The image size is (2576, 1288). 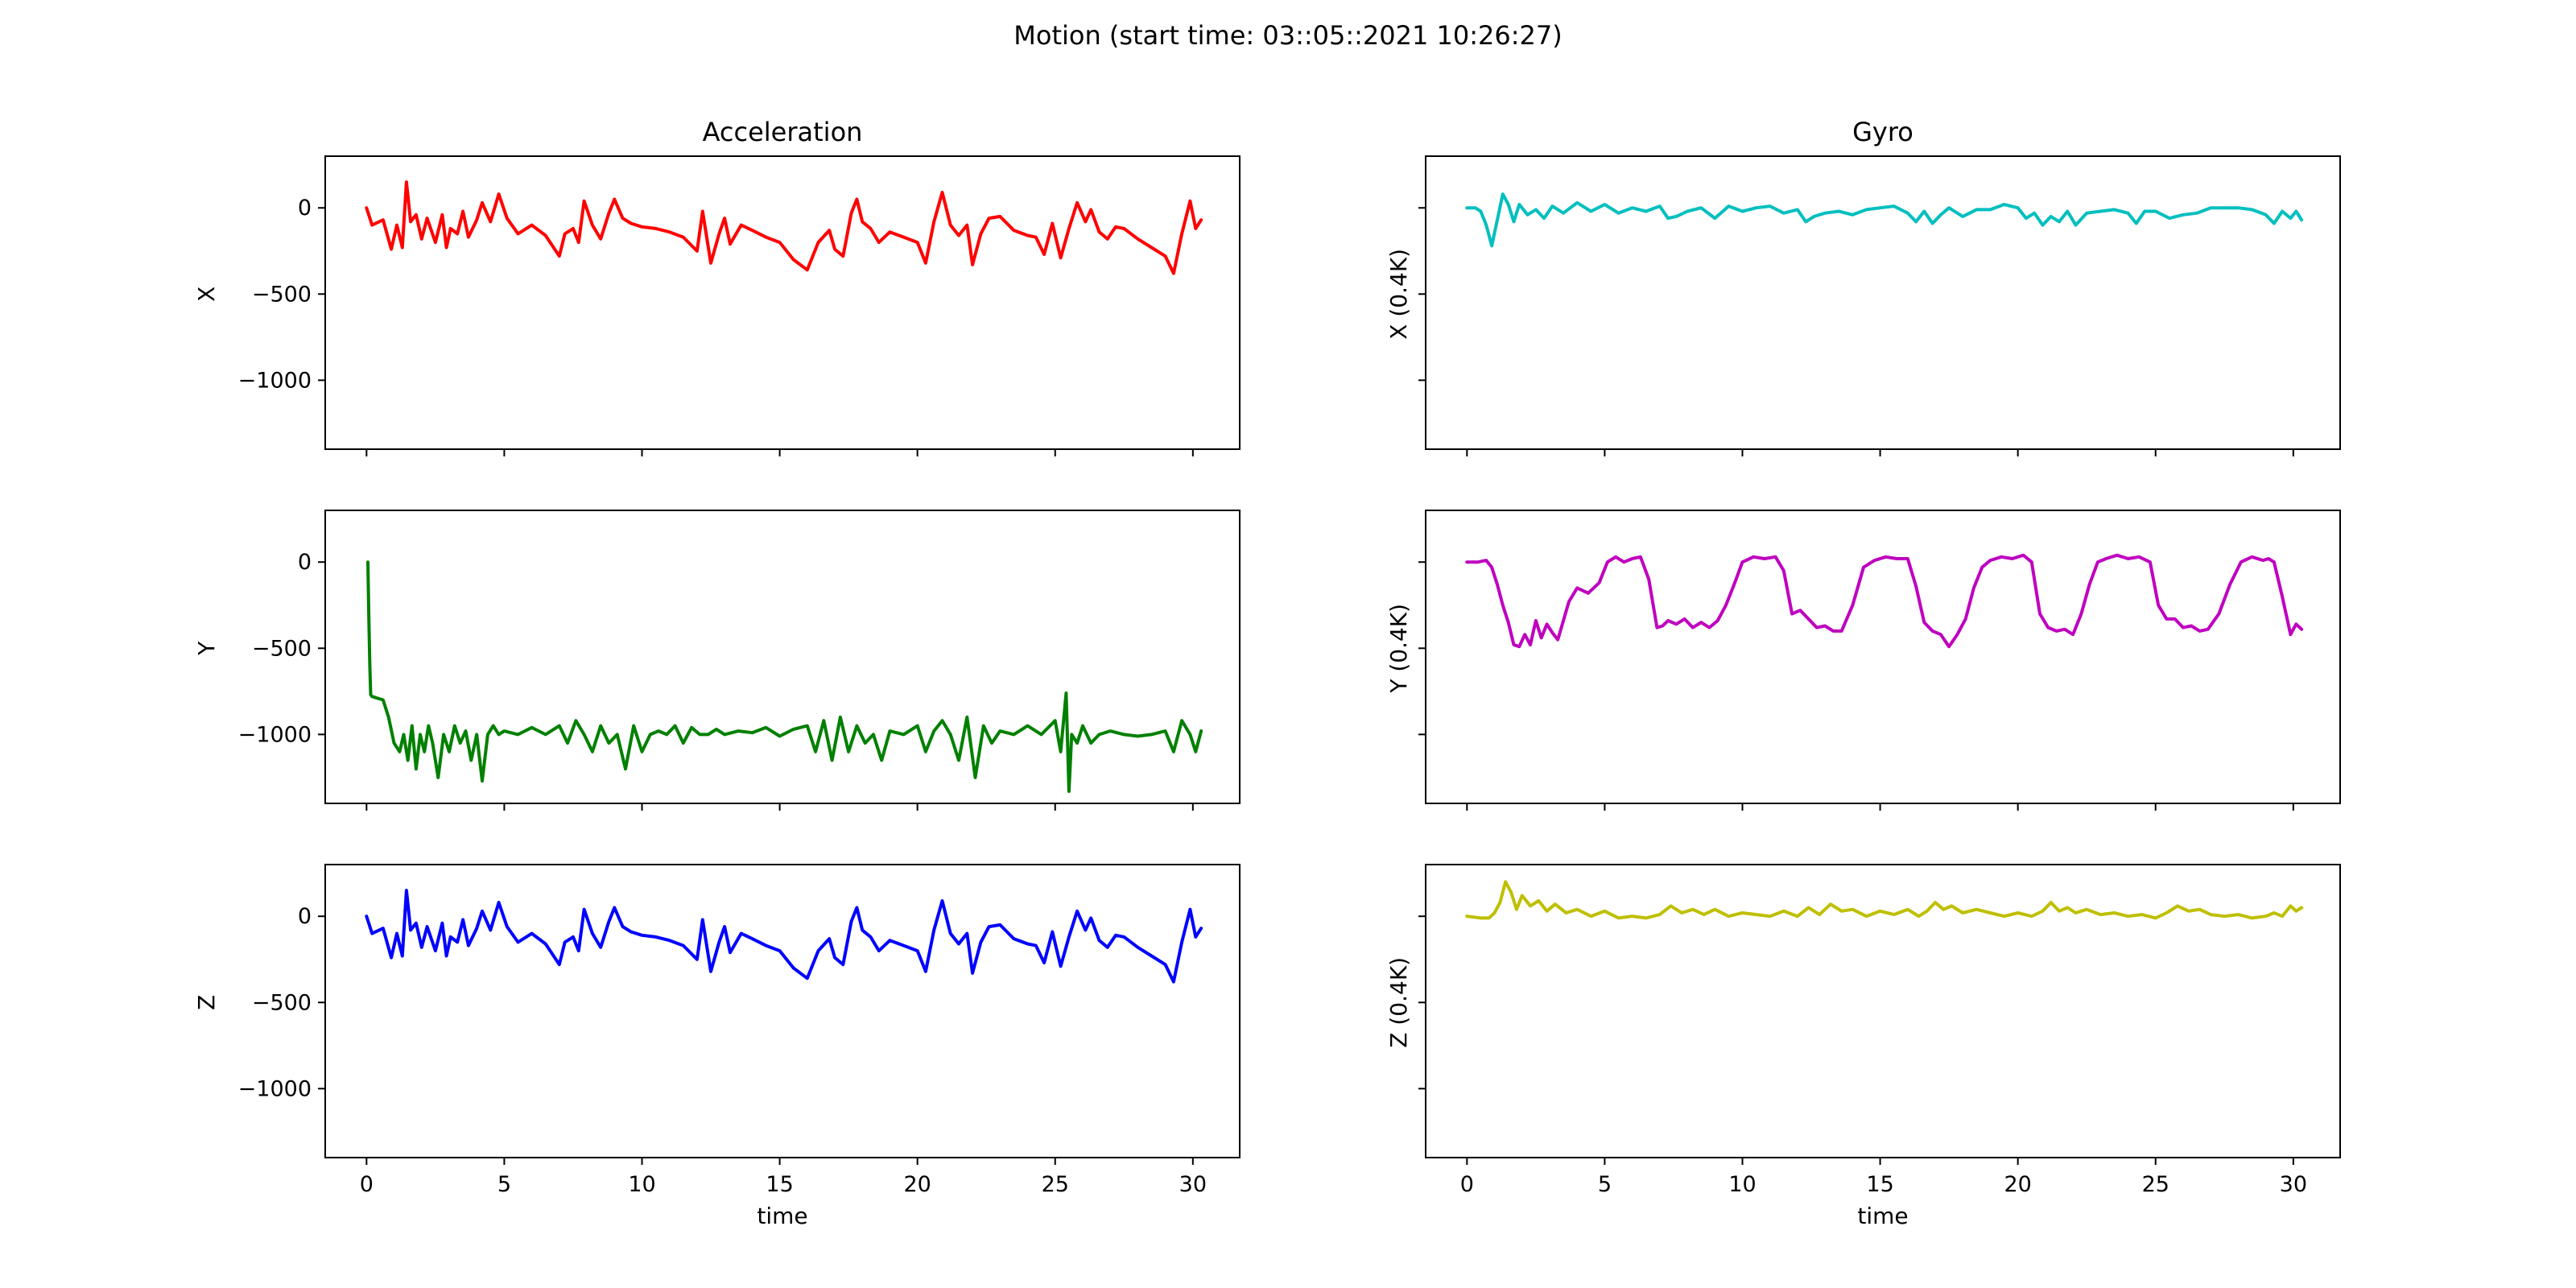 What do you see at coordinates (784, 936) in the screenshot?
I see `acc-z-series-line` at bounding box center [784, 936].